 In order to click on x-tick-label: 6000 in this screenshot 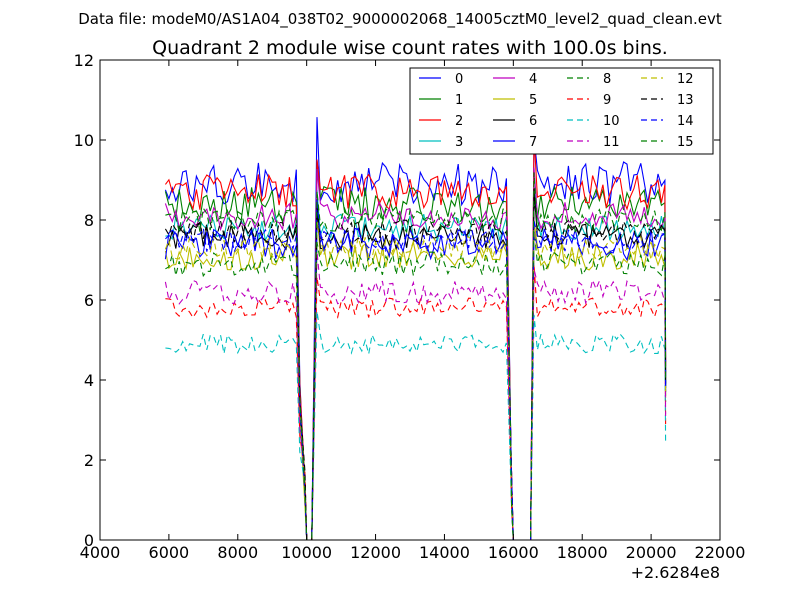, I will do `click(169, 552)`.